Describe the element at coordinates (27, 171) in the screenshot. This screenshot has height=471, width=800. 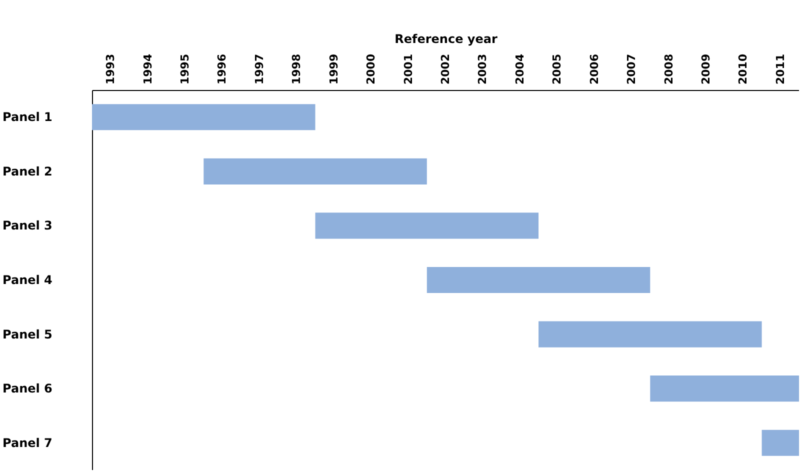
I see `y-tick-label: Panel 2` at that location.